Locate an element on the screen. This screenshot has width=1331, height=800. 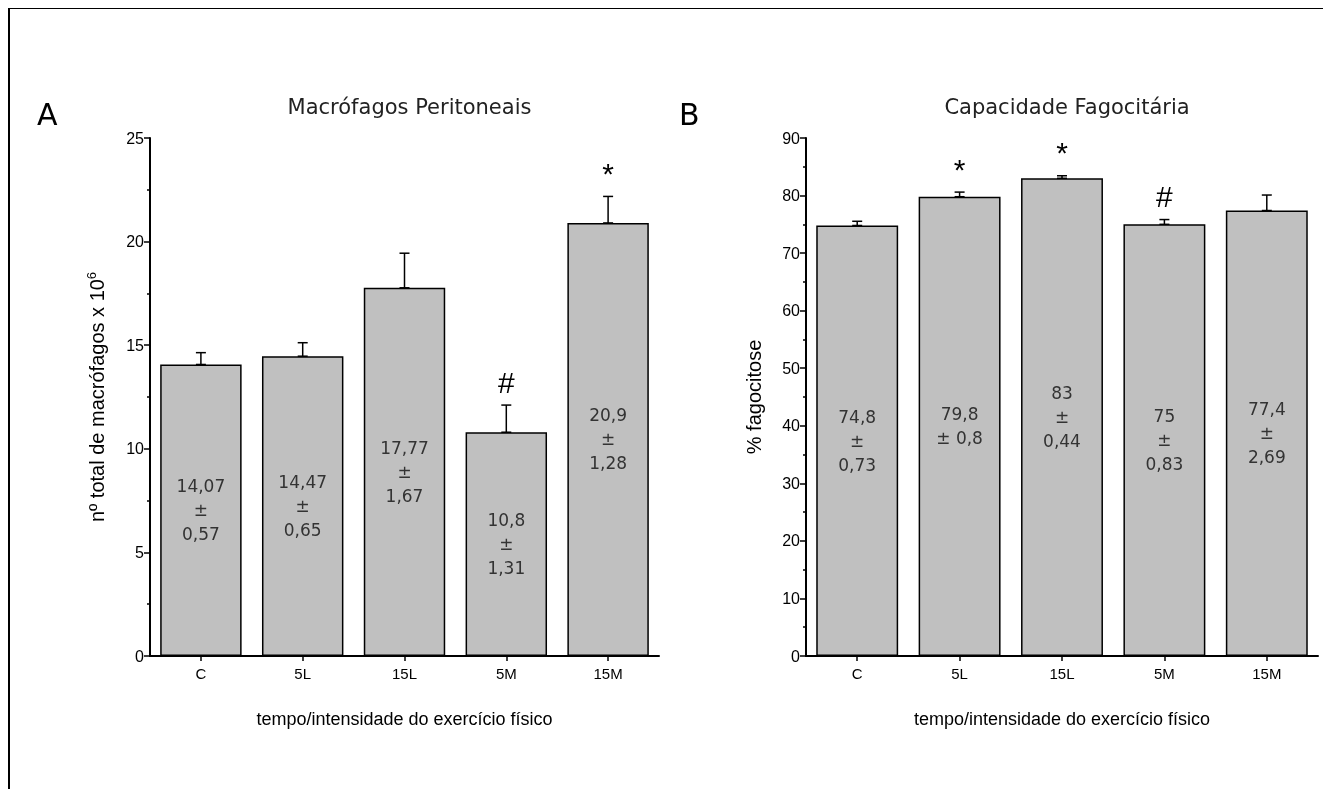
data-label: 14,47 ± 0,65 is located at coordinates (303, 506).